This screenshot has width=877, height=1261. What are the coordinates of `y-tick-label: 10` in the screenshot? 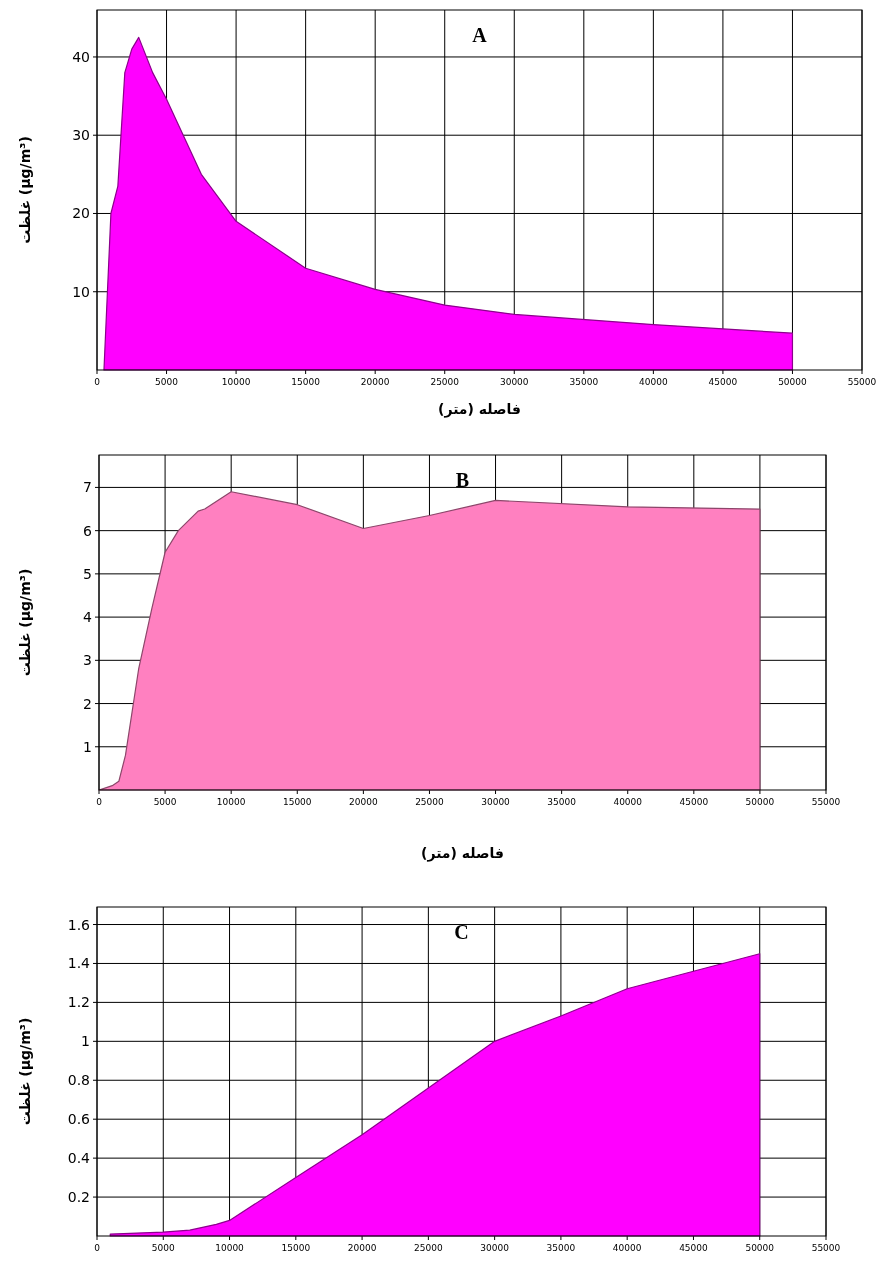 It's located at (81, 291).